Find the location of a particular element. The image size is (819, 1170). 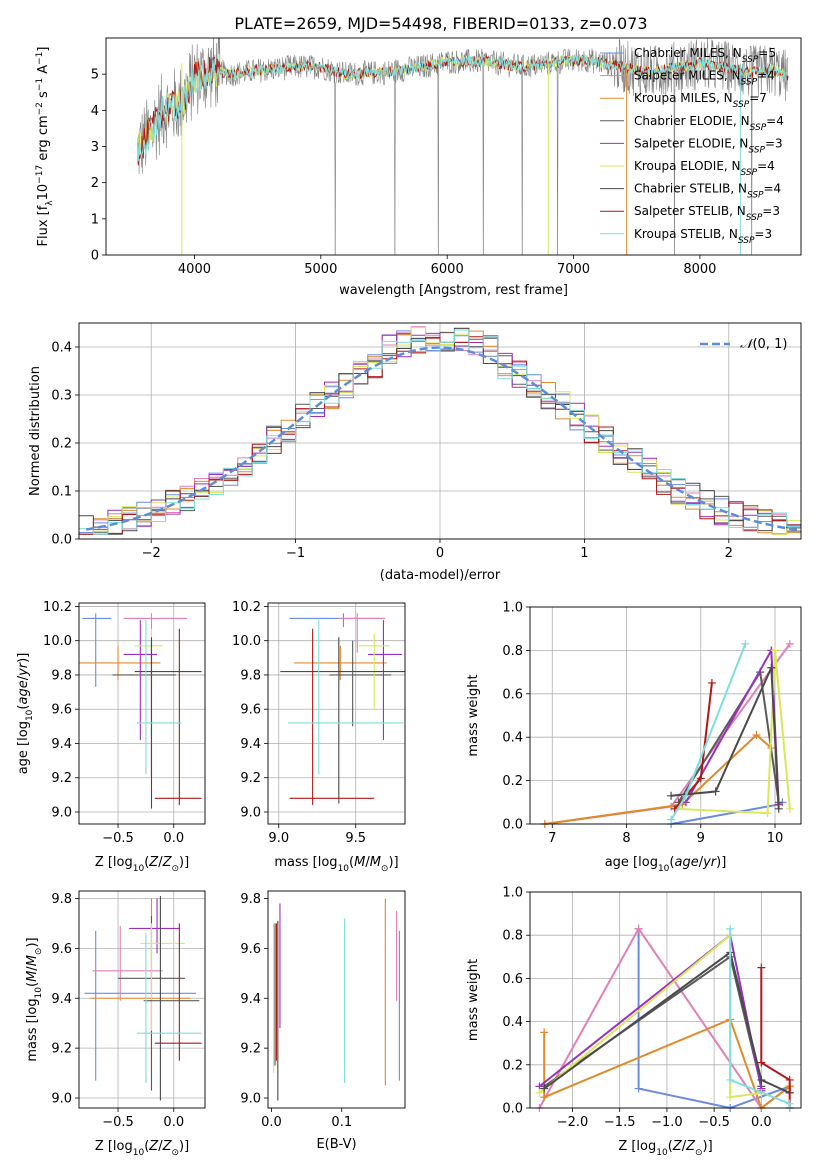

legend-entry: Chabrier MILES, NSSP=5 is located at coordinates (705, 55).